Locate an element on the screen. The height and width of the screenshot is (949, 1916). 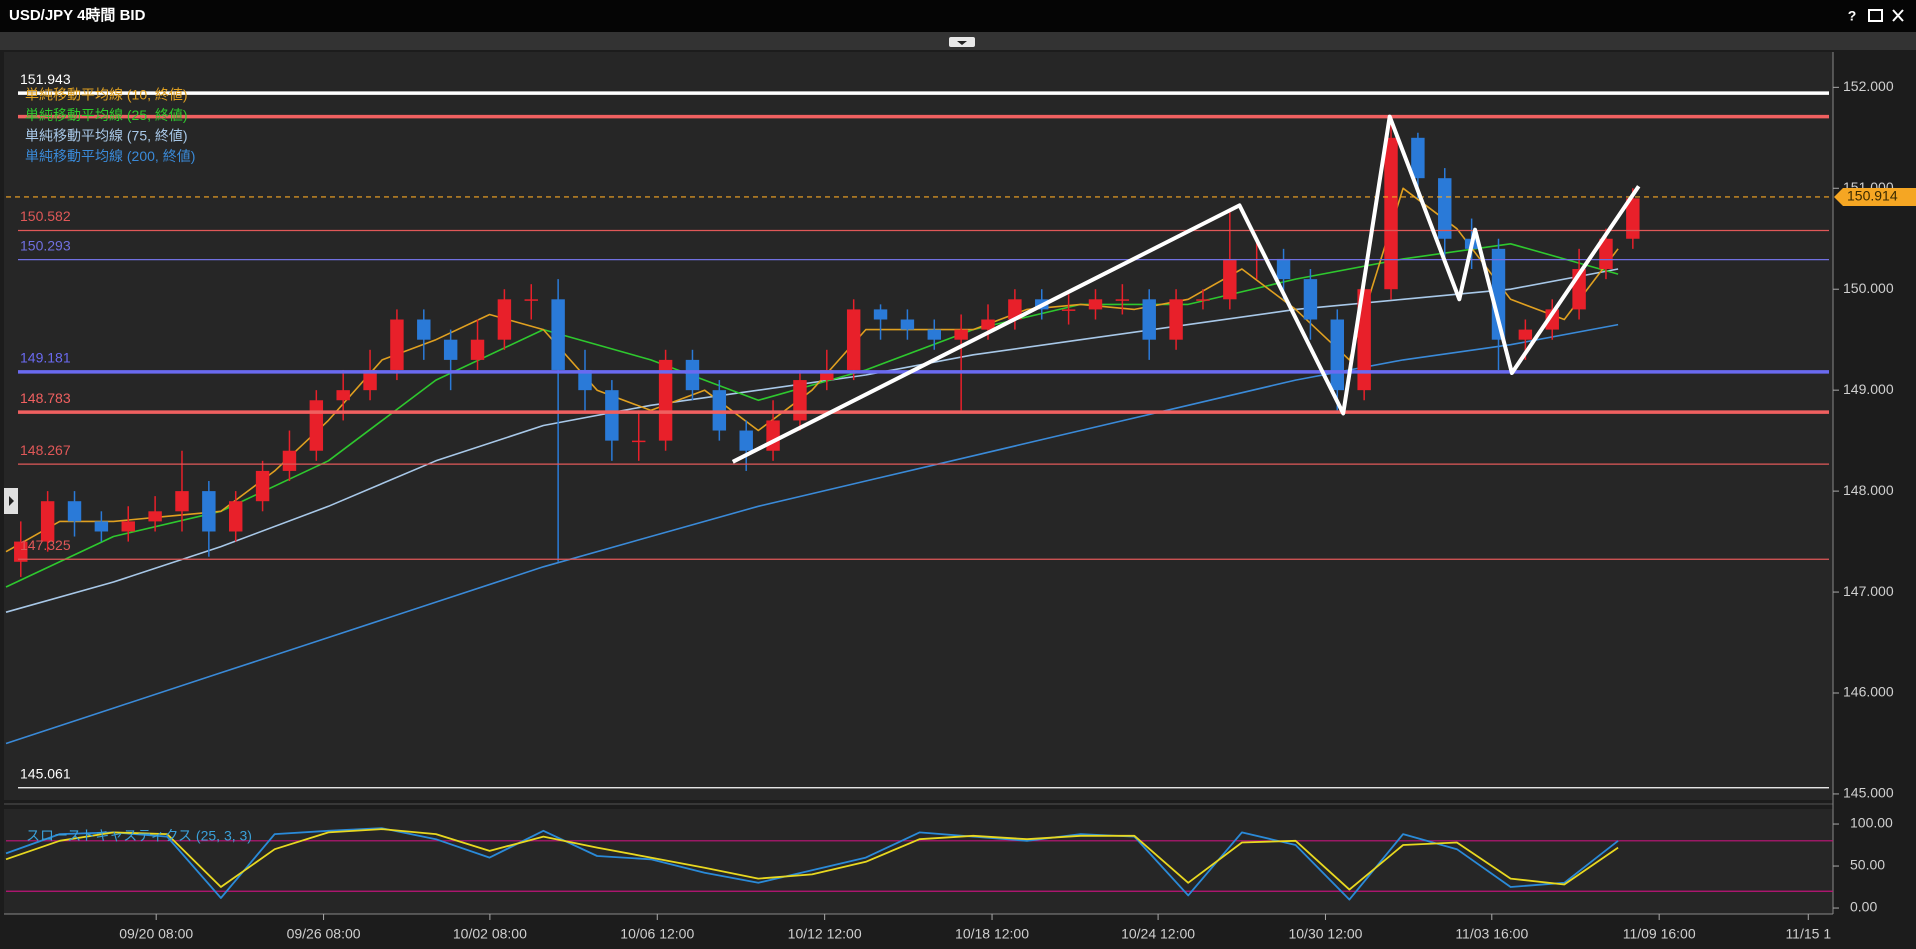
legend-item: 単純移動平均線 (25, 終値) is located at coordinates (106, 115).